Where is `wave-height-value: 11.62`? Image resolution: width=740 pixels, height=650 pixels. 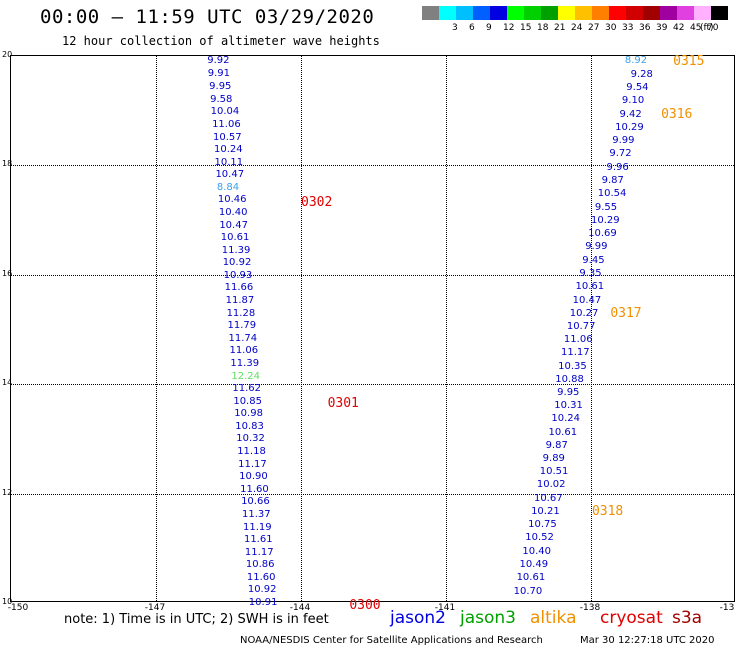 wave-height-value: 11.62 is located at coordinates (246, 389).